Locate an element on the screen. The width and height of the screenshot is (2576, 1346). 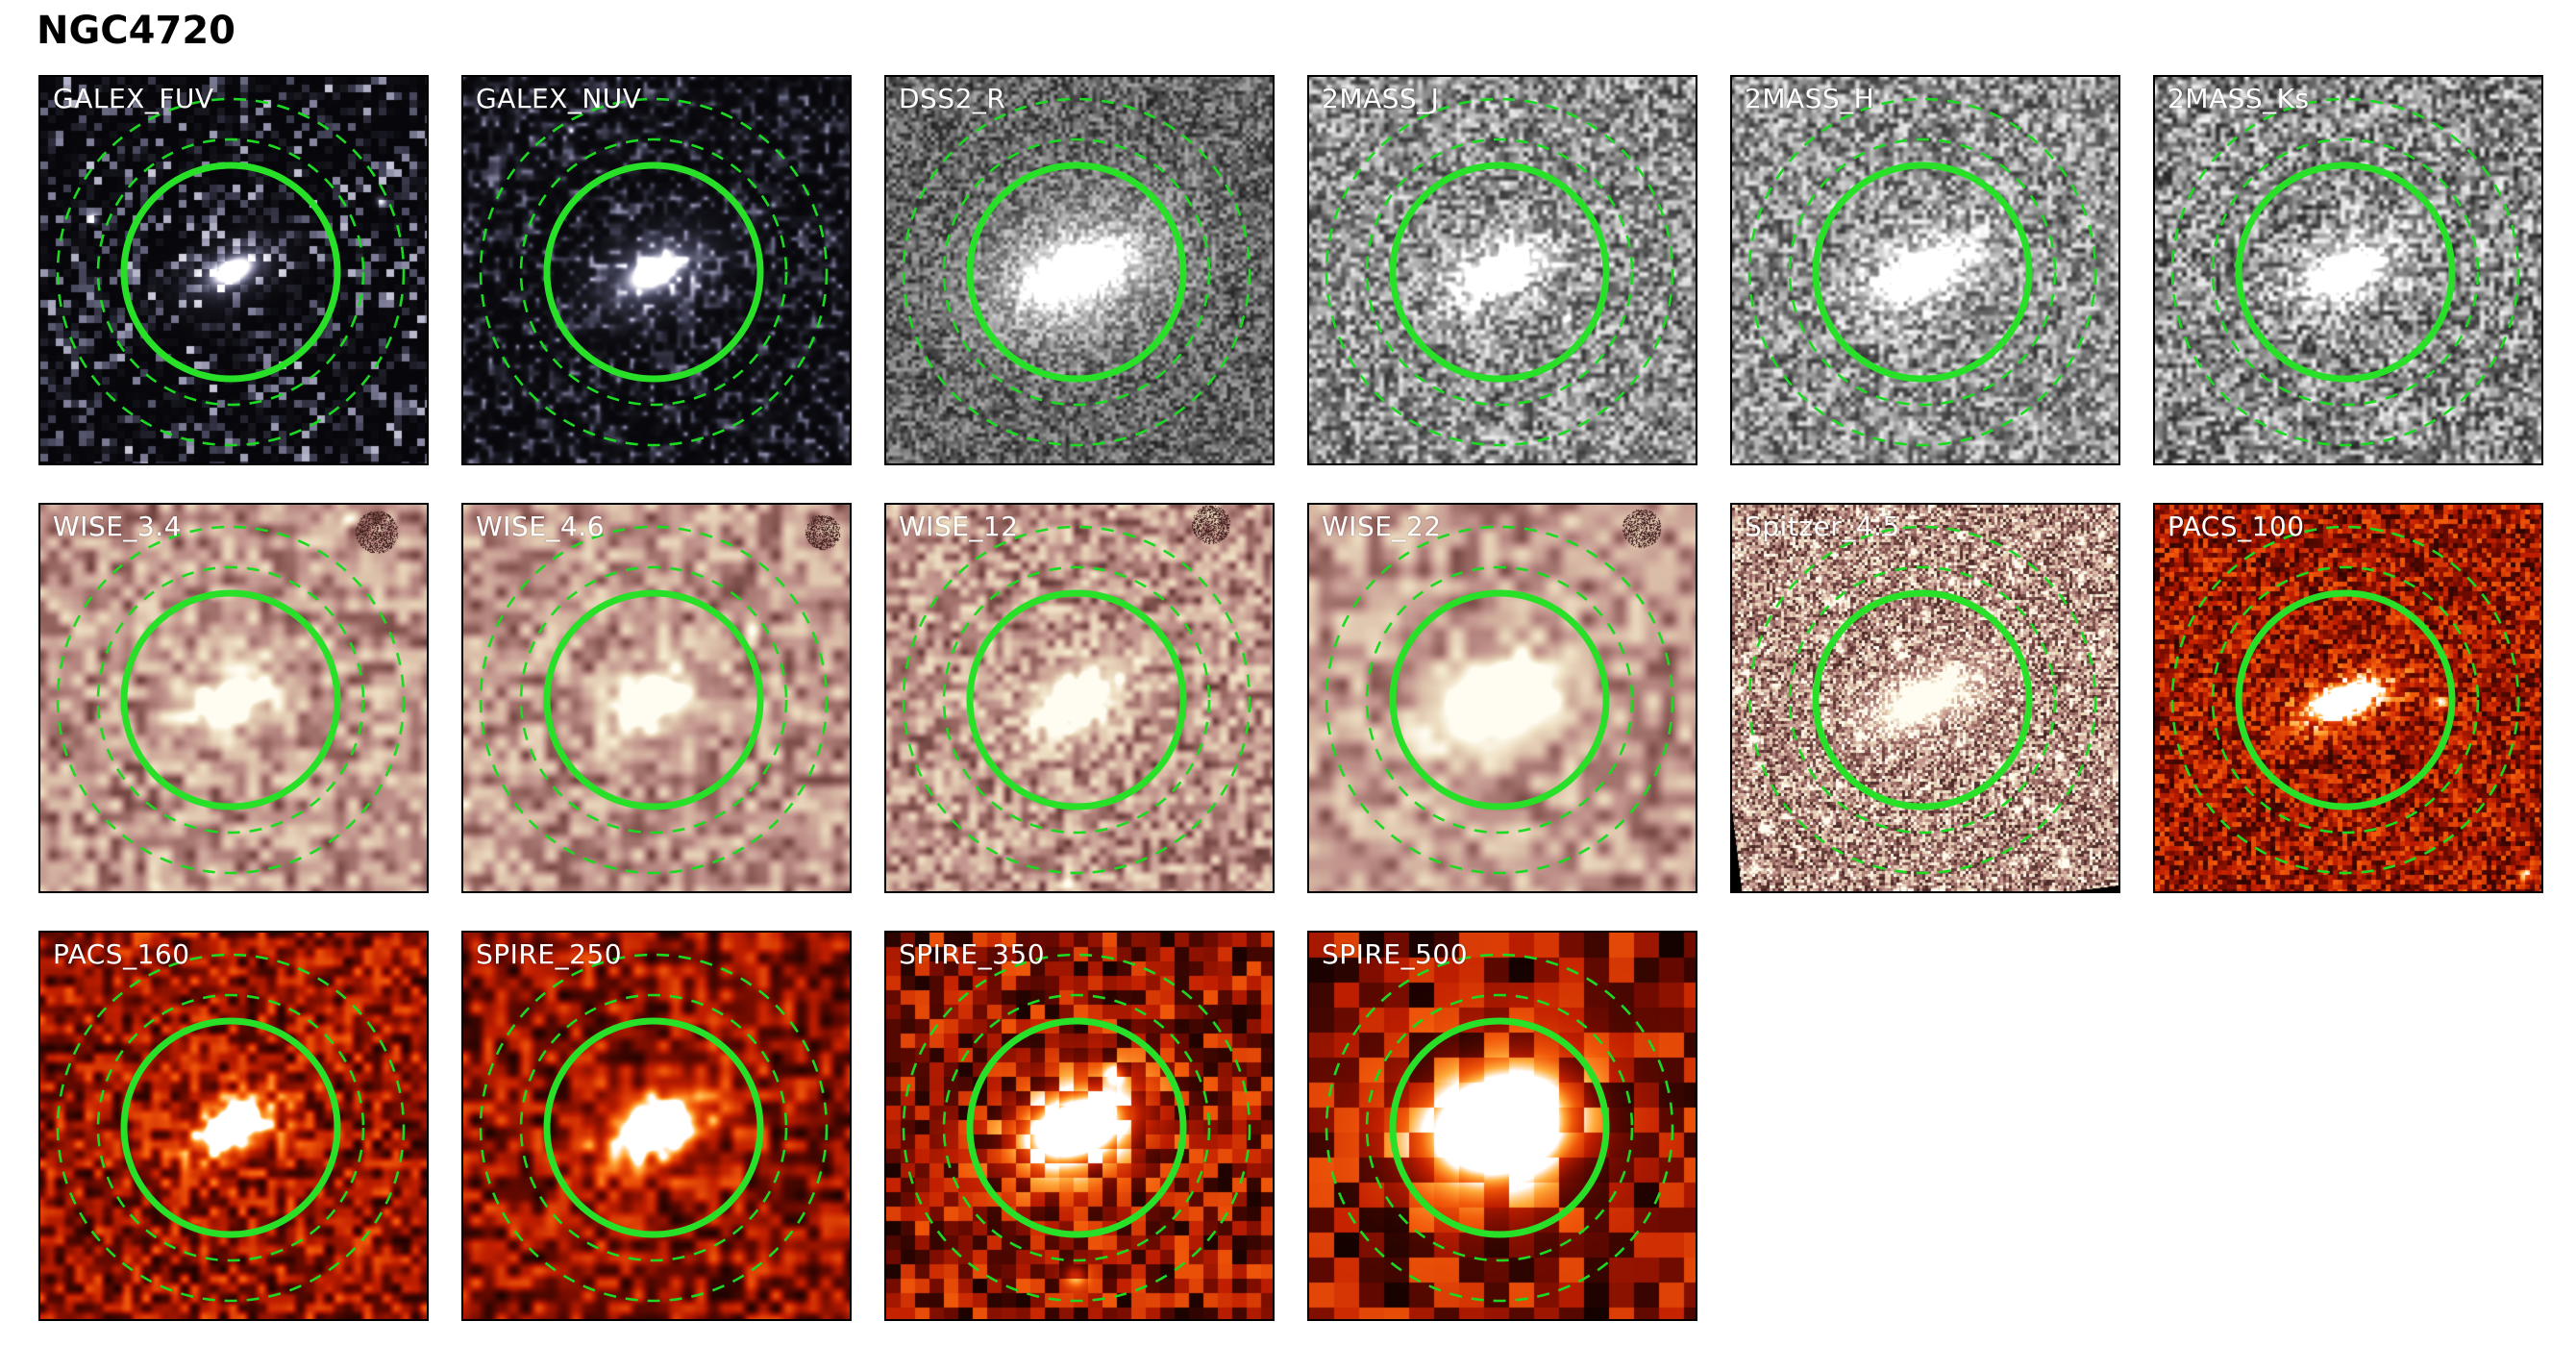
panel-label: SPIRE_500 is located at coordinates (1395, 954).